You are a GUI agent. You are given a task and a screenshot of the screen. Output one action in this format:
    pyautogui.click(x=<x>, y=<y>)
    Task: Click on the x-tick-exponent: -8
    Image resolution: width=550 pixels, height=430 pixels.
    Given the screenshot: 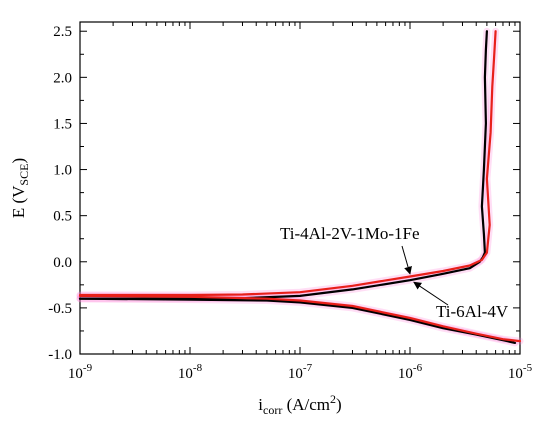 What is the action you would take?
    pyautogui.click(x=198, y=368)
    